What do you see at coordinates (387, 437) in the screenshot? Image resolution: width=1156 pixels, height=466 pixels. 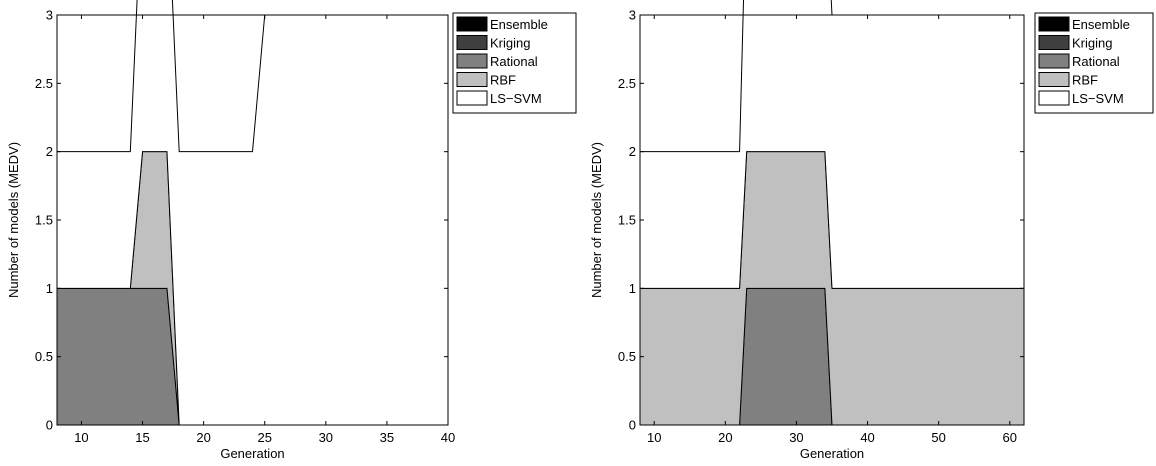 I see `x-tick-label: 35` at bounding box center [387, 437].